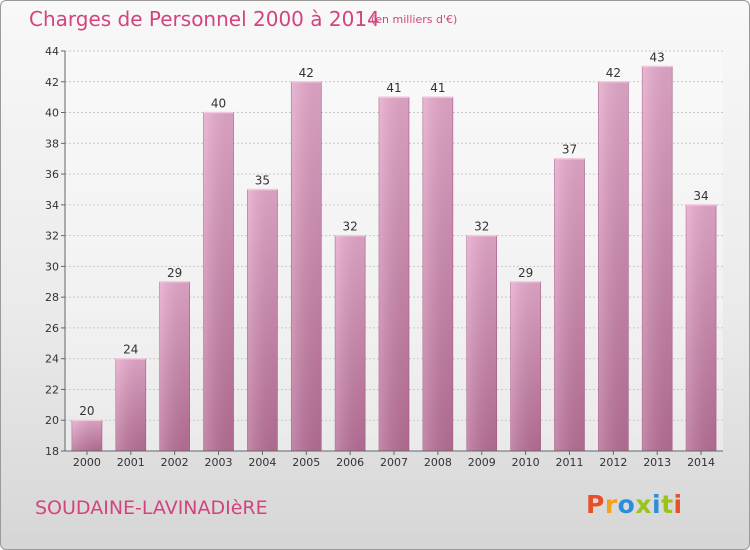 Image resolution: width=750 pixels, height=550 pixels. Describe the element at coordinates (350, 343) in the screenshot. I see `bar-shade-2006` at that location.